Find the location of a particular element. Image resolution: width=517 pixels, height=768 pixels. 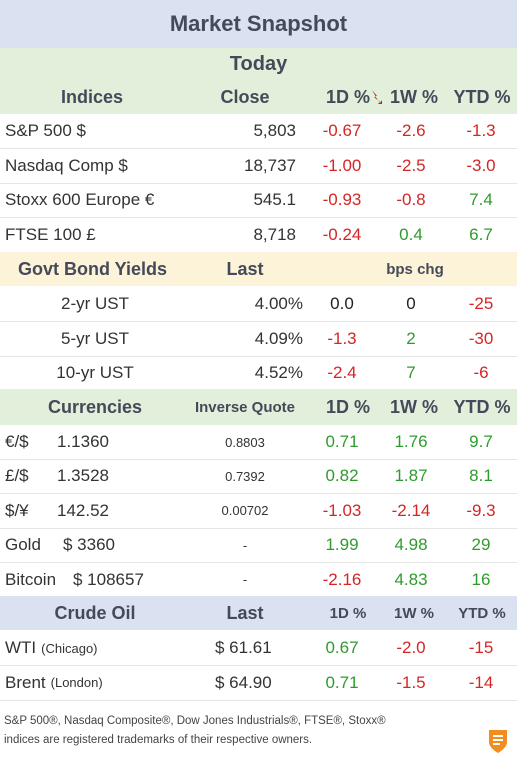

crude-1d: 0.67 is located at coordinates (342, 647).